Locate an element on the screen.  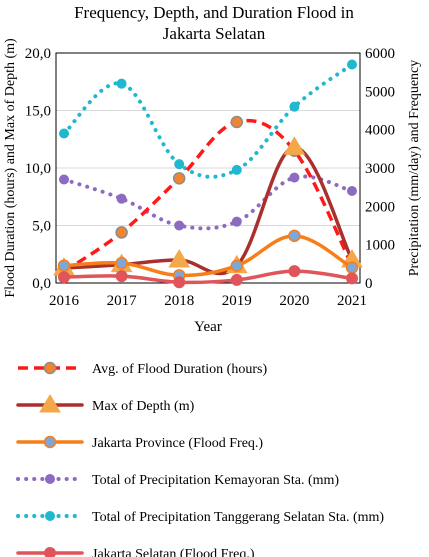
right-axis-label: Precipitation (mm/day) and Frequency is located at coordinates (414, 168).